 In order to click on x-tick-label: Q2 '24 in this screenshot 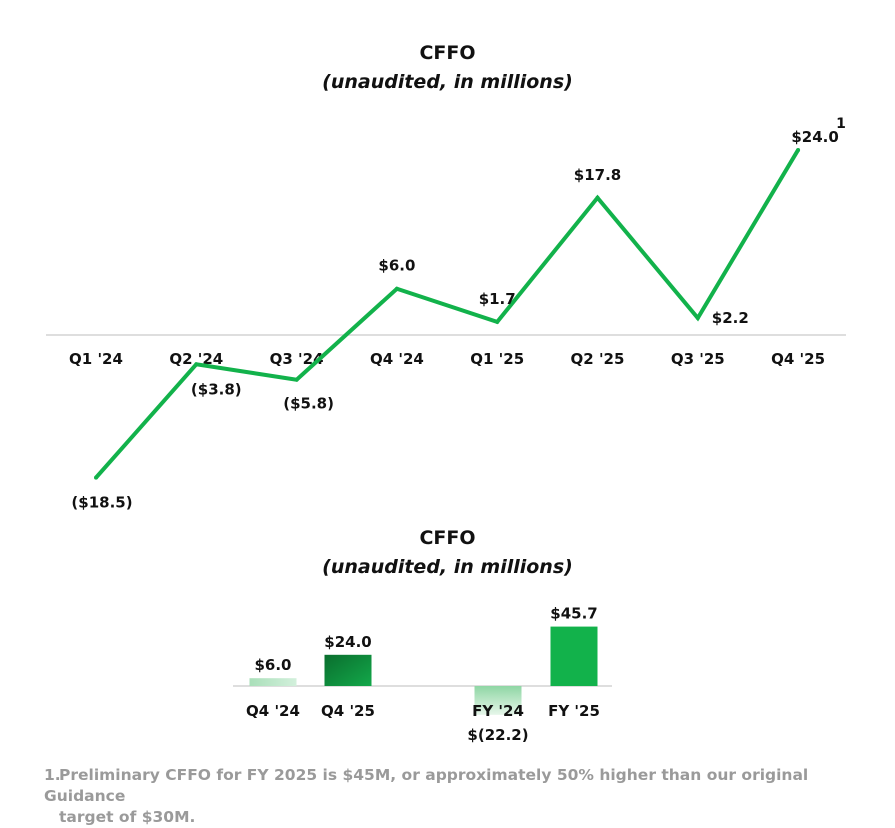, I will do `click(196, 359)`.